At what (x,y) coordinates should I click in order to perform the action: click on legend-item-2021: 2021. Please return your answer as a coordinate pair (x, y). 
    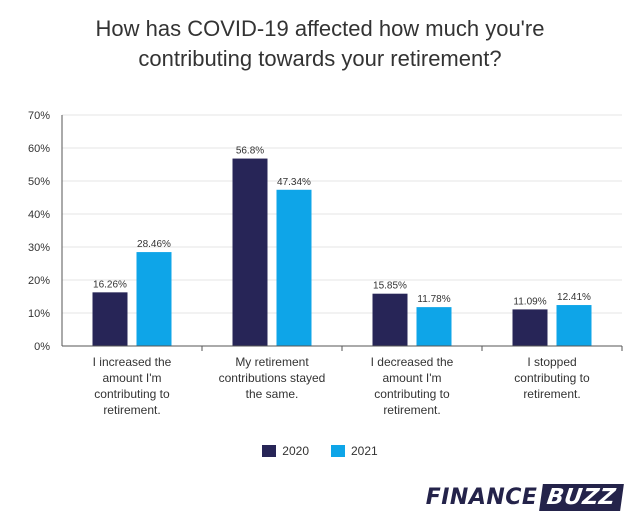
    Looking at the image, I should click on (354, 451).